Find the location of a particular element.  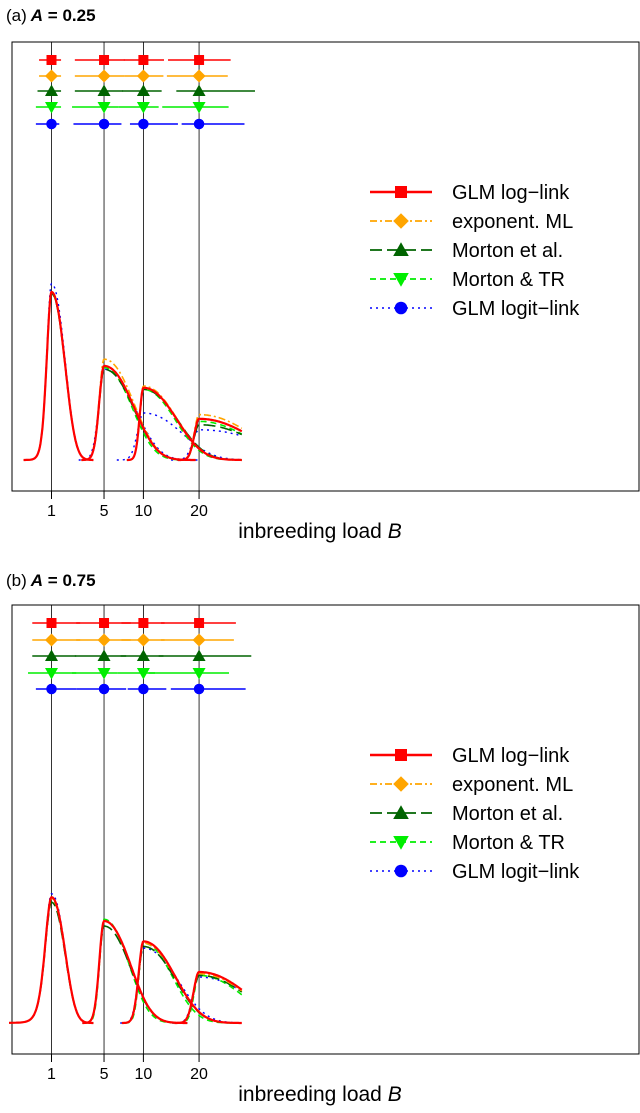

panel-title: (a) A = 0.25 is located at coordinates (51, 16).